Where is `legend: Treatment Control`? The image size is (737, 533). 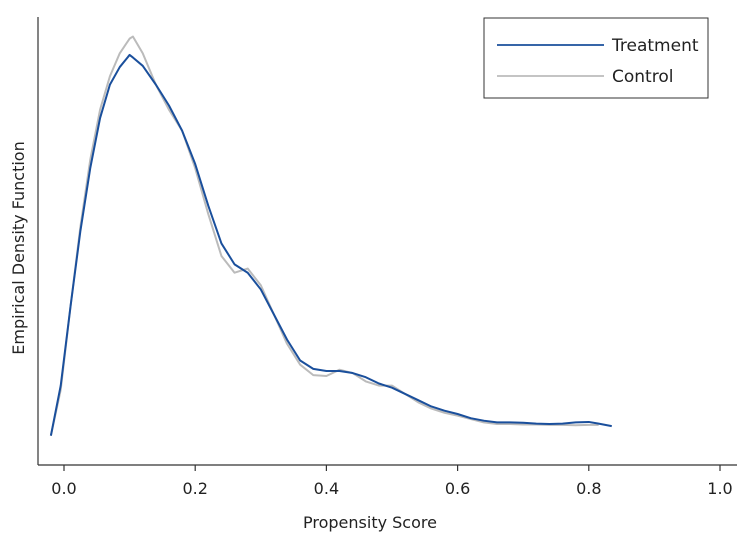 legend: Treatment Control is located at coordinates (596, 58).